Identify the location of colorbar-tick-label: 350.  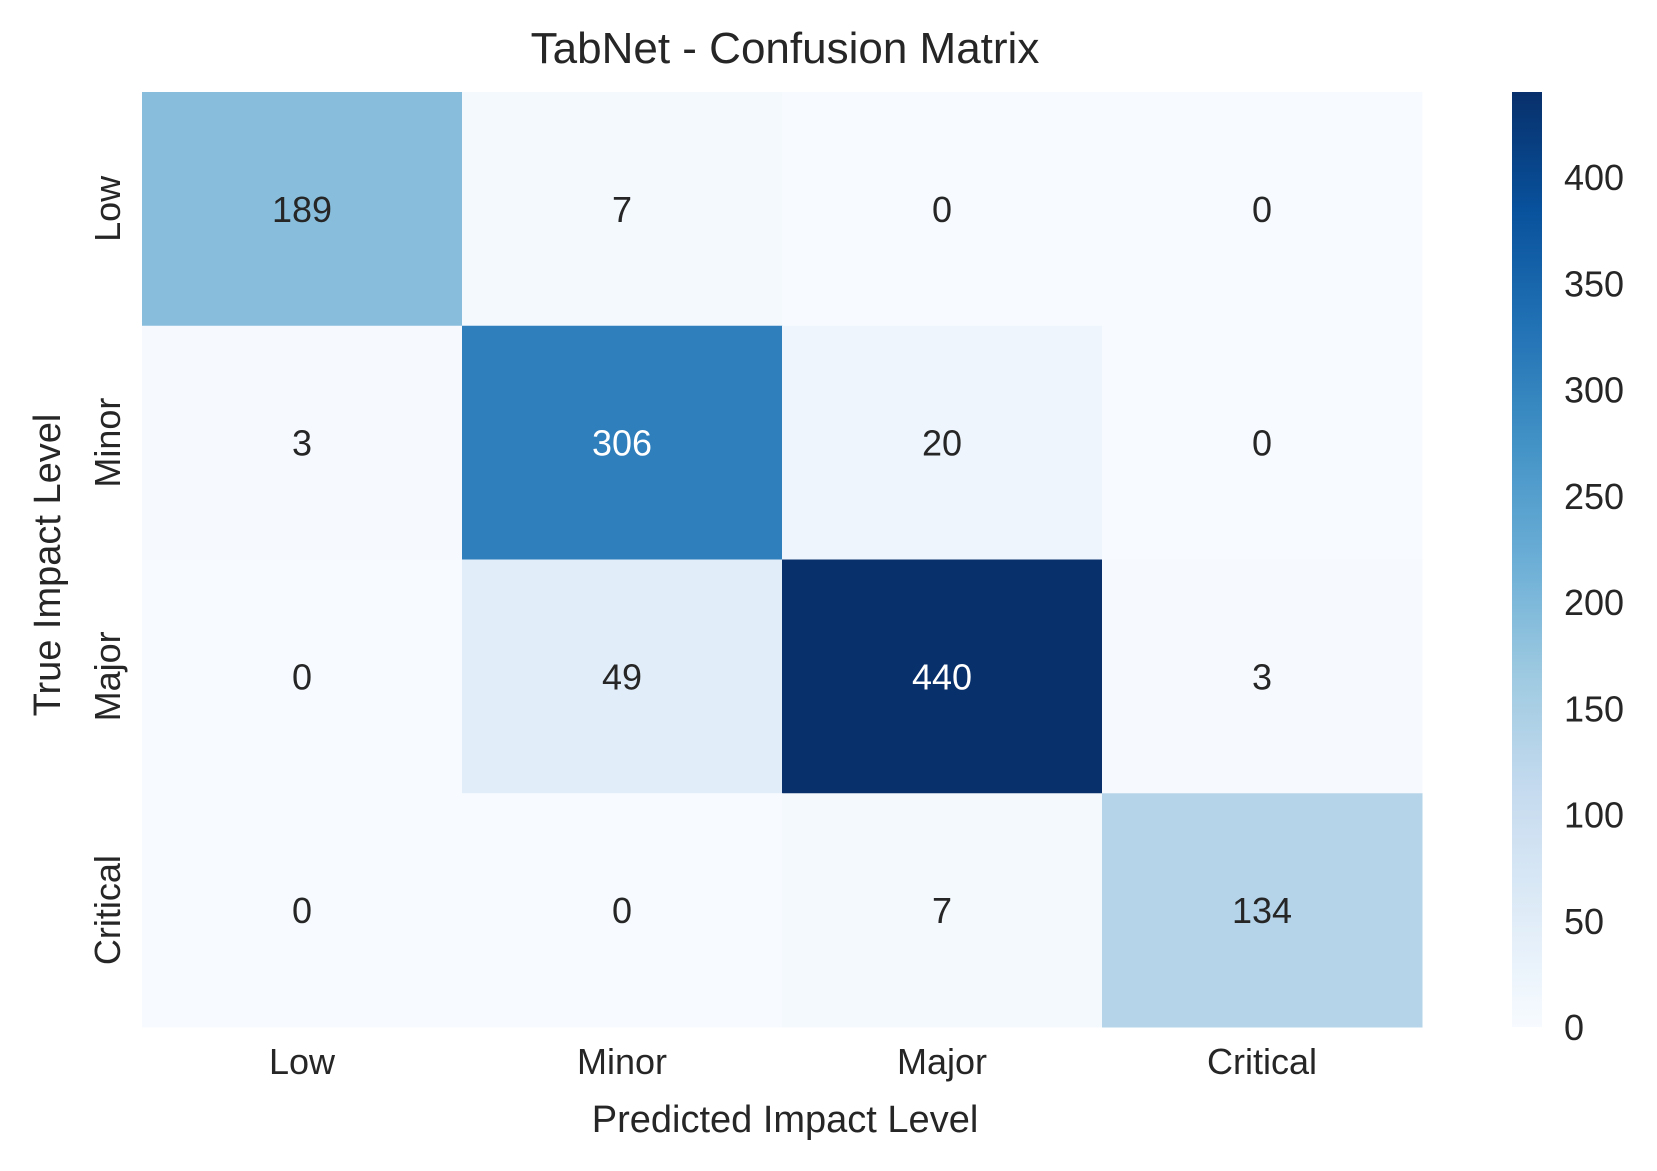
(1594, 283).